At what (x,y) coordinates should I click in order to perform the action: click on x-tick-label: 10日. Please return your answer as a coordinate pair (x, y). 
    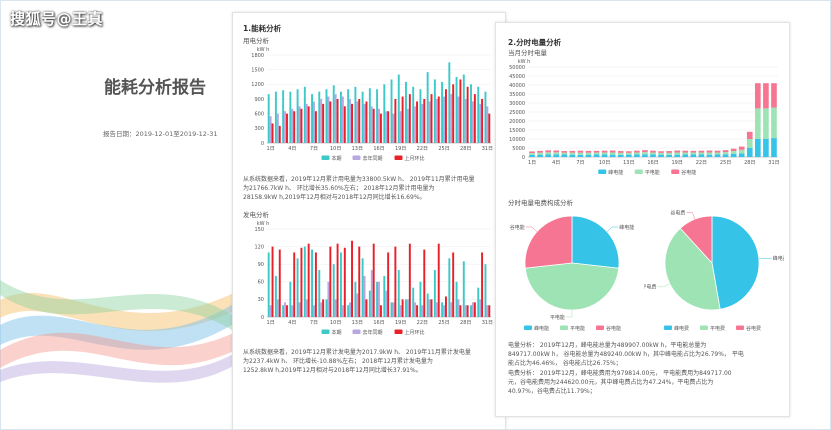
    Looking at the image, I should click on (335, 323).